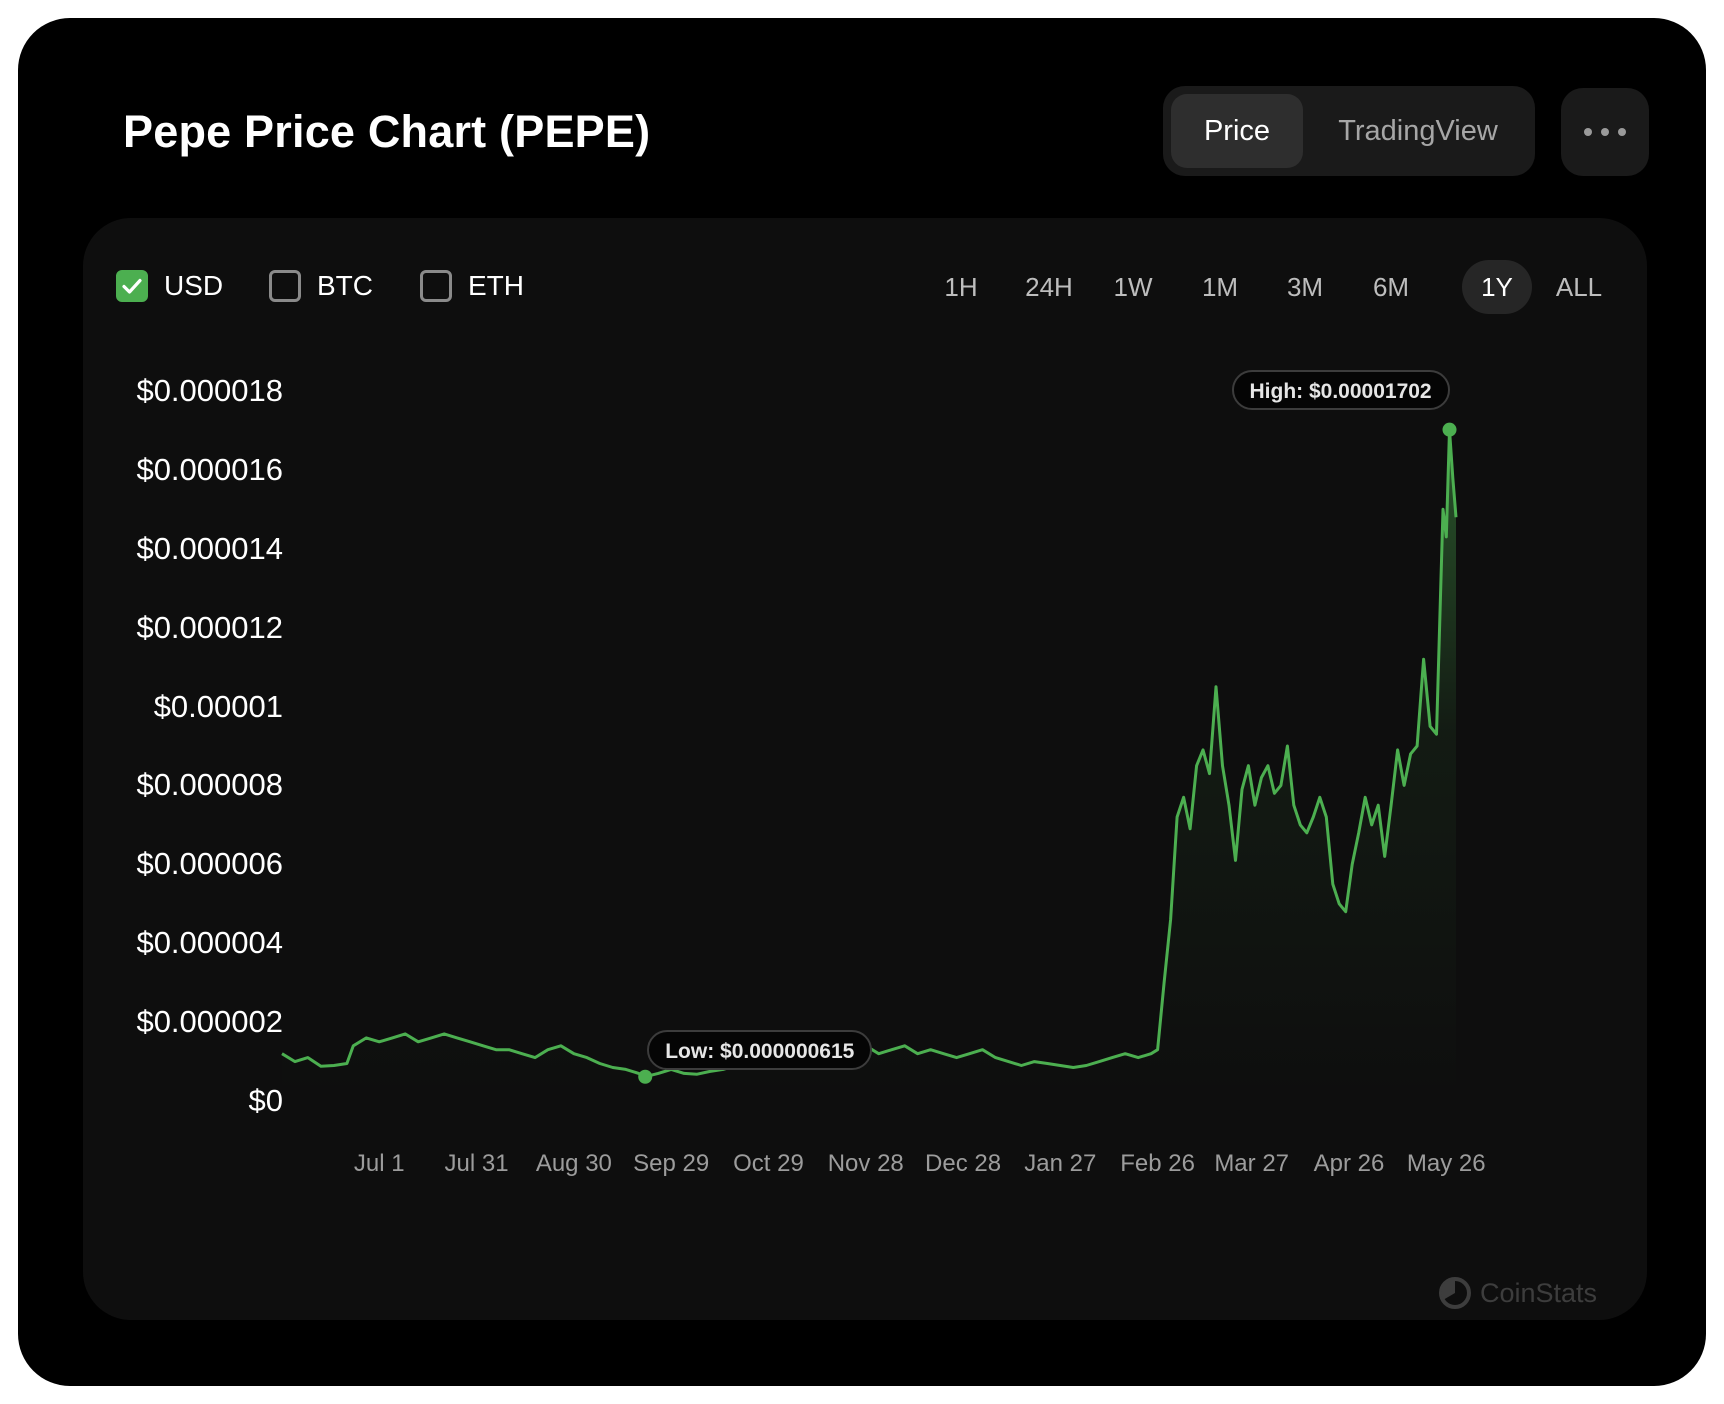 The width and height of the screenshot is (1724, 1404). What do you see at coordinates (209, 785) in the screenshot?
I see `y-tick-label: $0.000008` at bounding box center [209, 785].